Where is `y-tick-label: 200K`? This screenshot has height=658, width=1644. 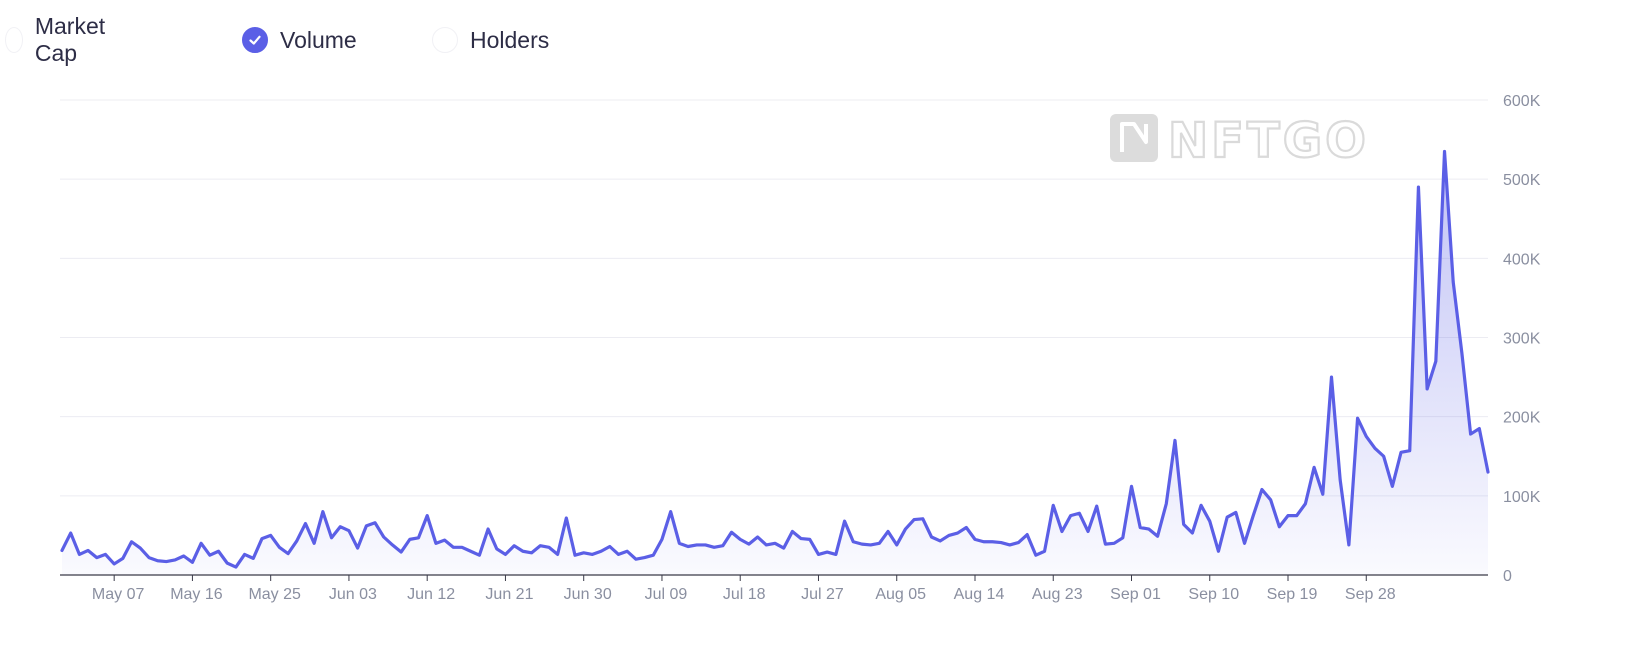
y-tick-label: 200K is located at coordinates (1522, 418).